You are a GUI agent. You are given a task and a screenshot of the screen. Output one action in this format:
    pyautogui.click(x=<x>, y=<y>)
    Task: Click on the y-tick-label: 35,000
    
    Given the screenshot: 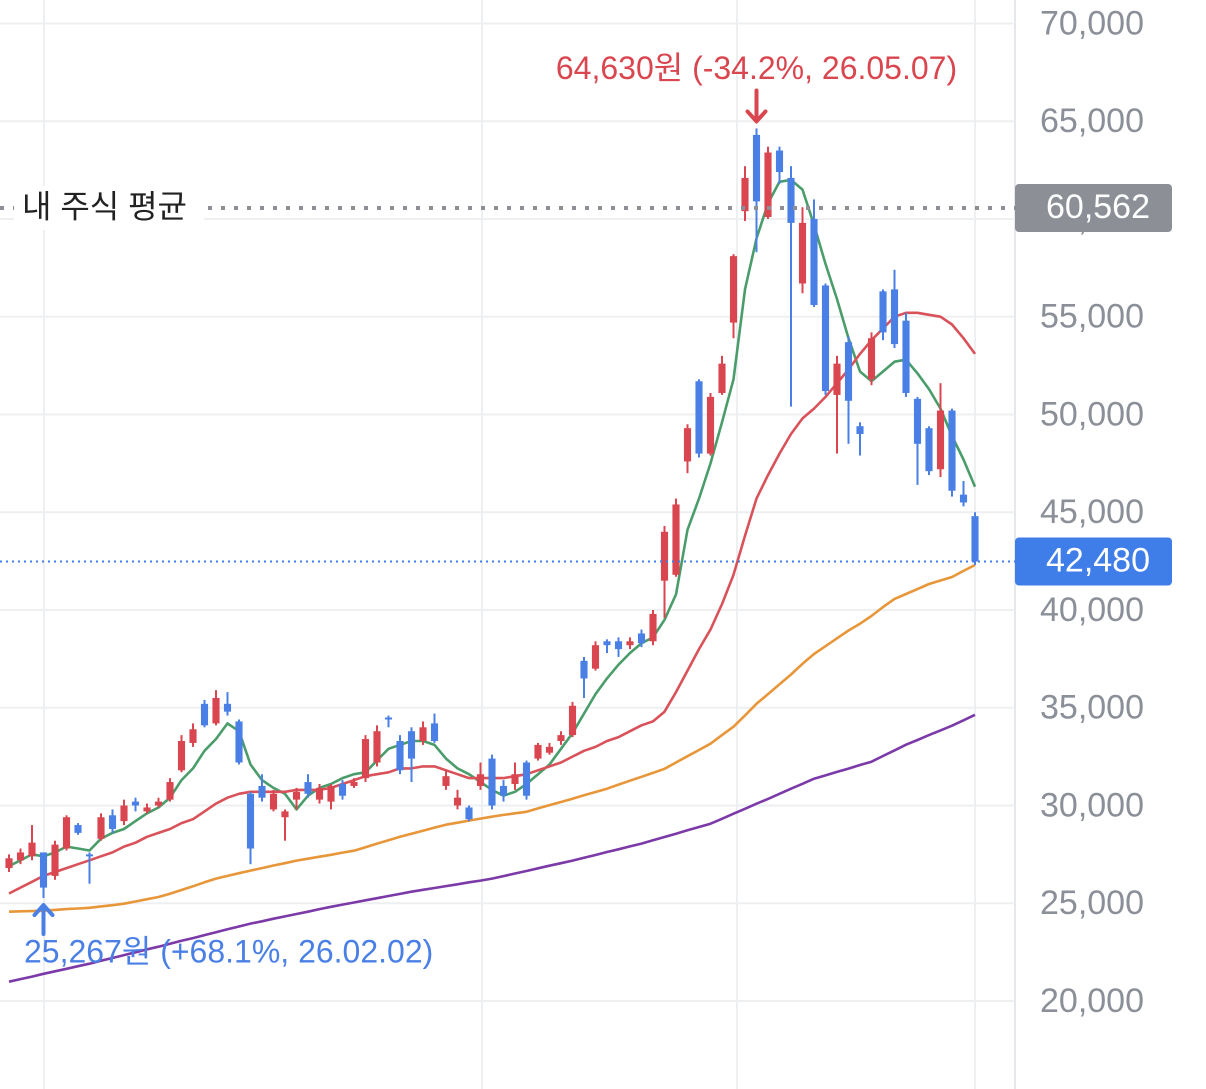 What is the action you would take?
    pyautogui.click(x=1092, y=708)
    